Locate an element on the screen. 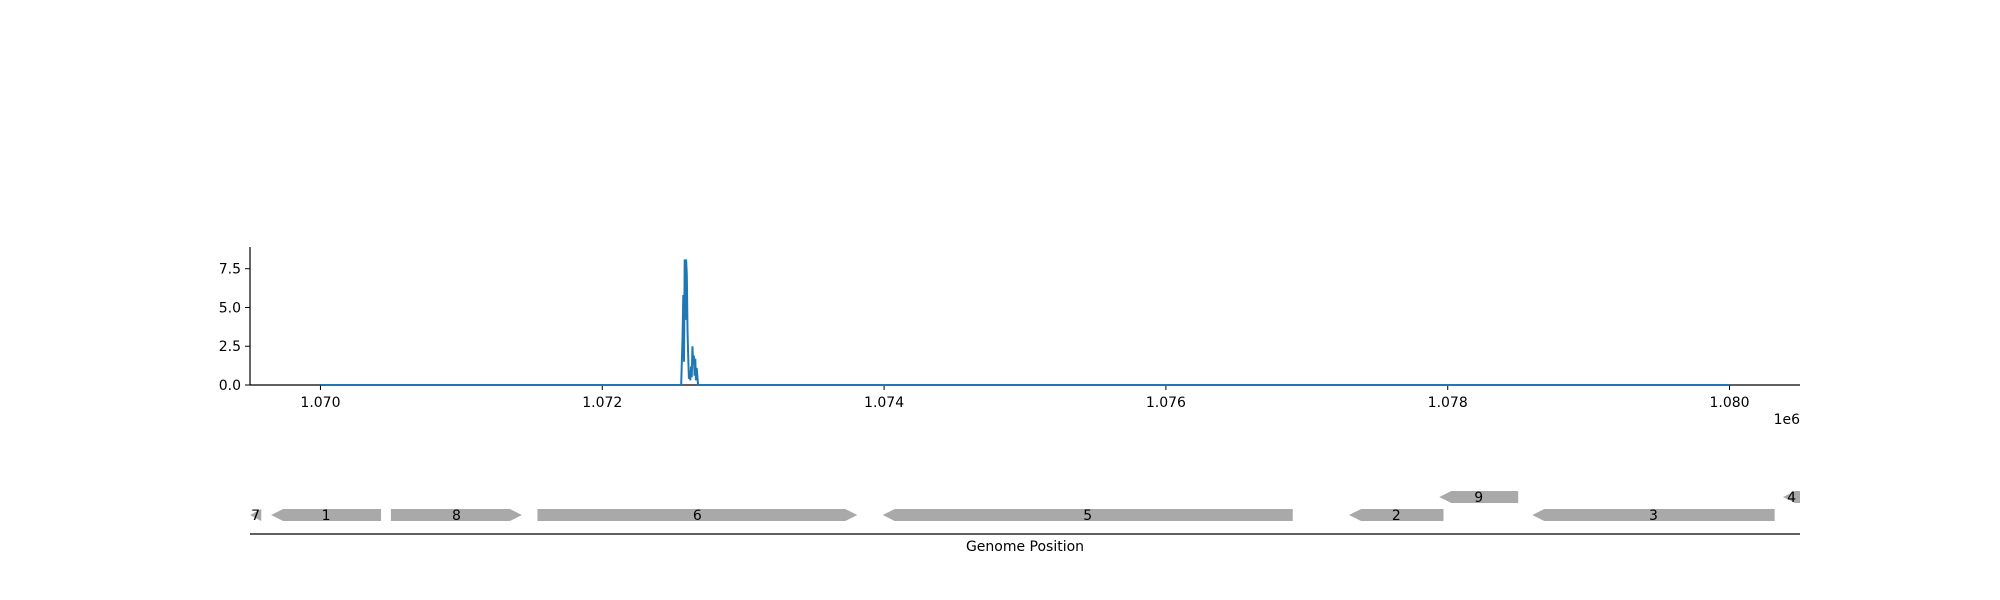 Image resolution: width=2000 pixels, height=600 pixels. y-tick-label: 2.5 is located at coordinates (230, 347).